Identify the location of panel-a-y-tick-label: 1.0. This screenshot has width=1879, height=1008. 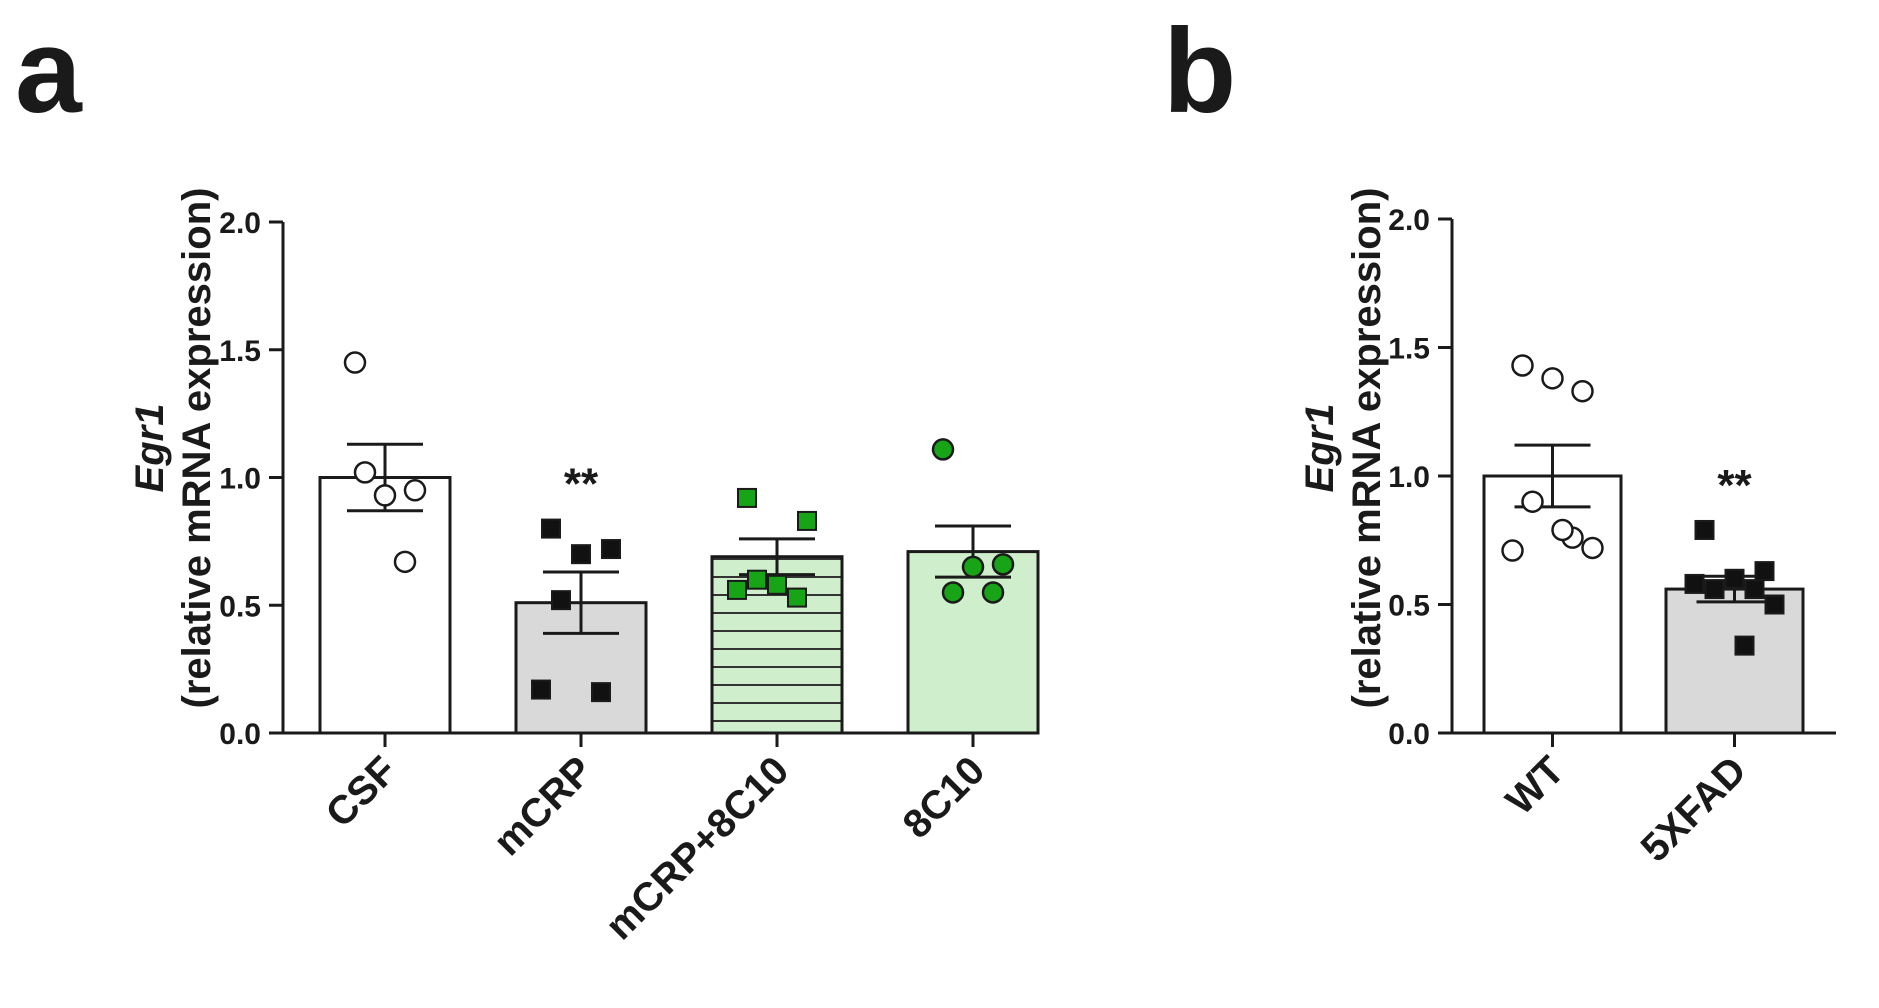
(240, 479).